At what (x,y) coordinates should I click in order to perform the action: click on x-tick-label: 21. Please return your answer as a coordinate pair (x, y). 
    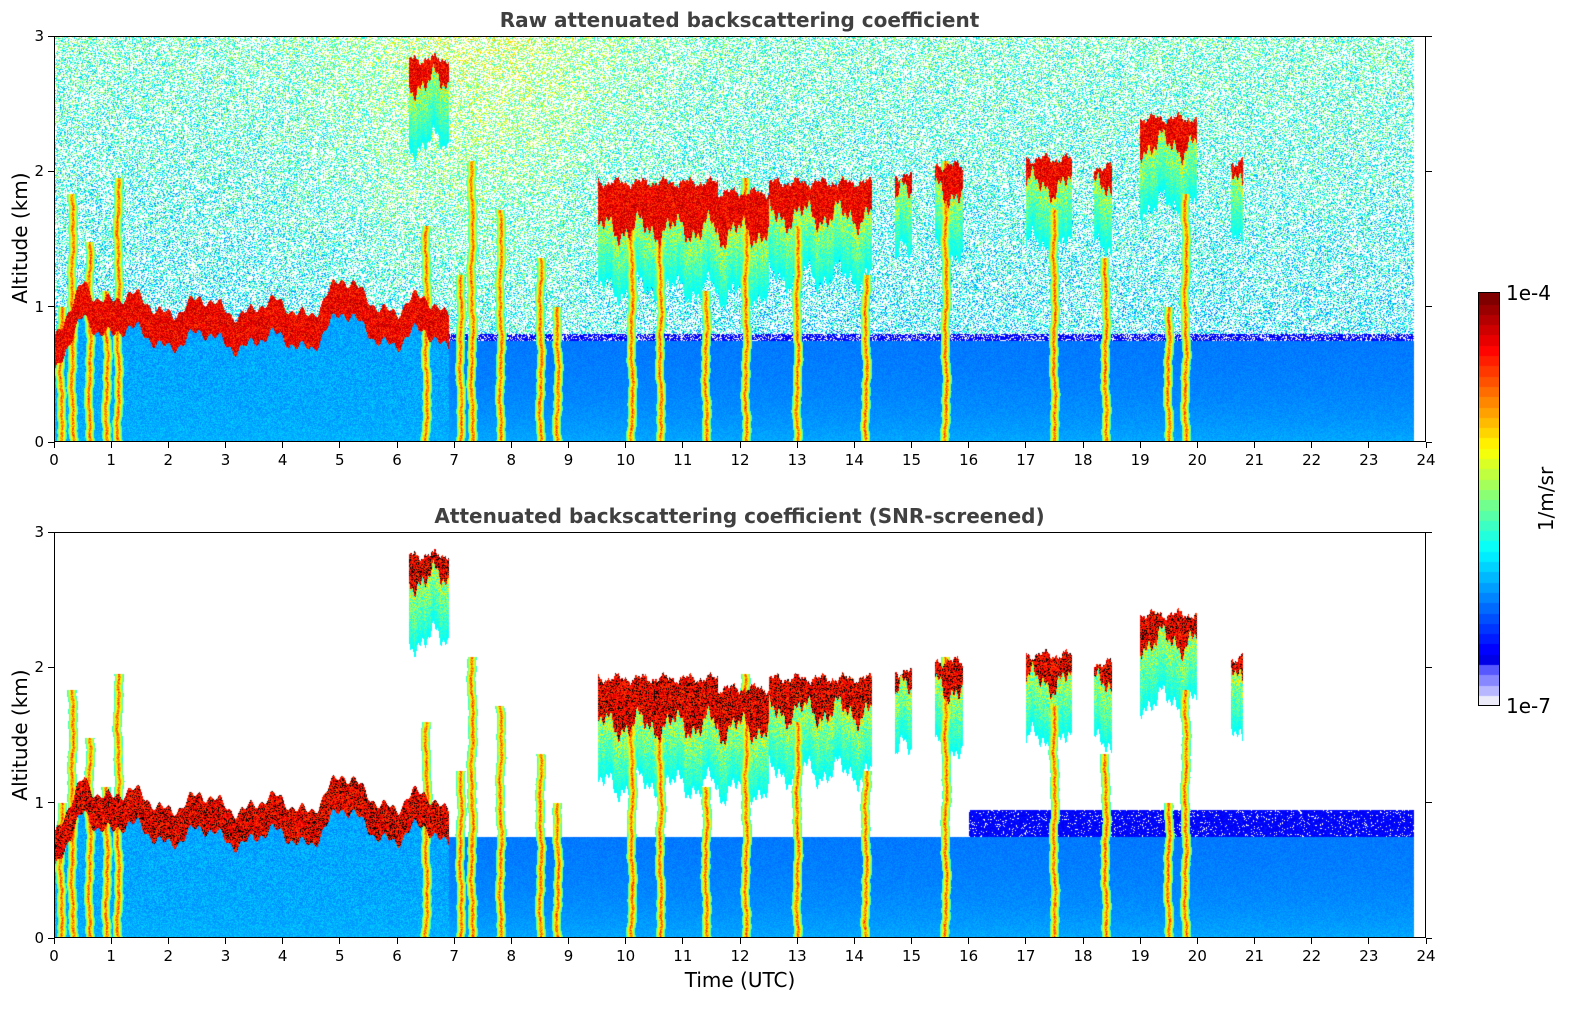
    Looking at the image, I should click on (1254, 460).